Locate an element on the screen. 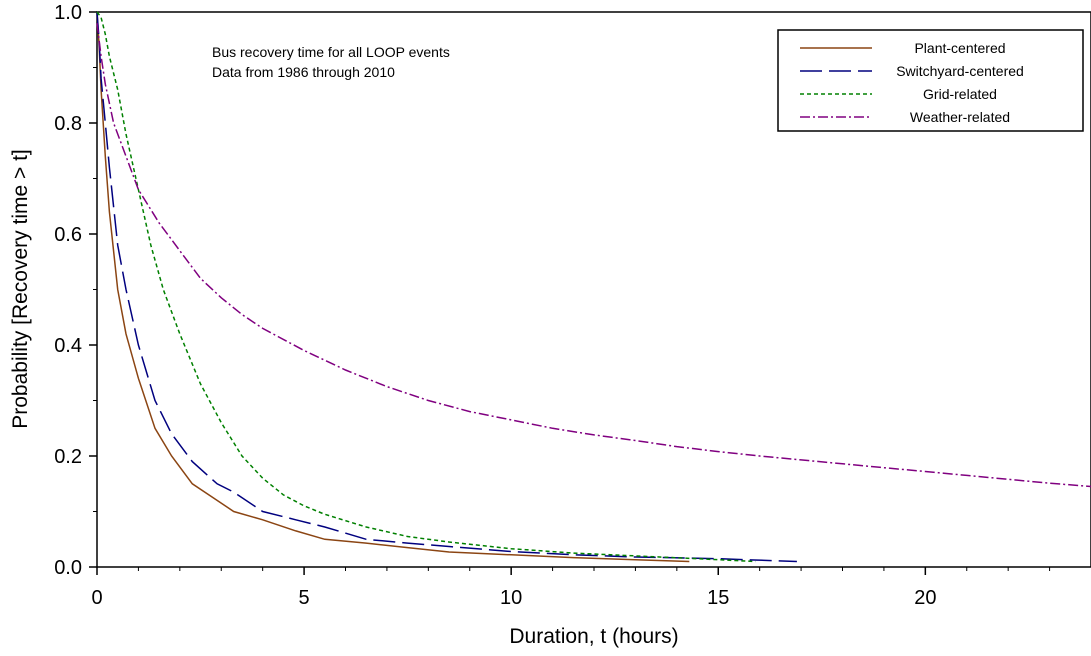 This screenshot has width=1091, height=656. annotation-line-1: Bus recovery time for all LOOP events is located at coordinates (331, 52).